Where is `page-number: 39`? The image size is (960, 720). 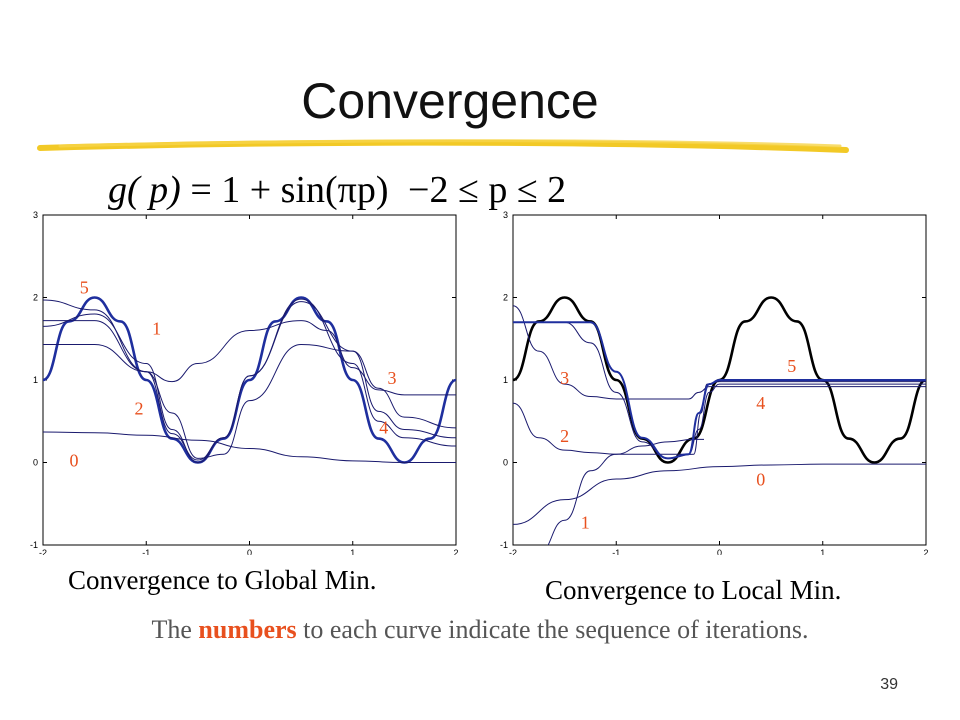 page-number: 39 is located at coordinates (889, 684).